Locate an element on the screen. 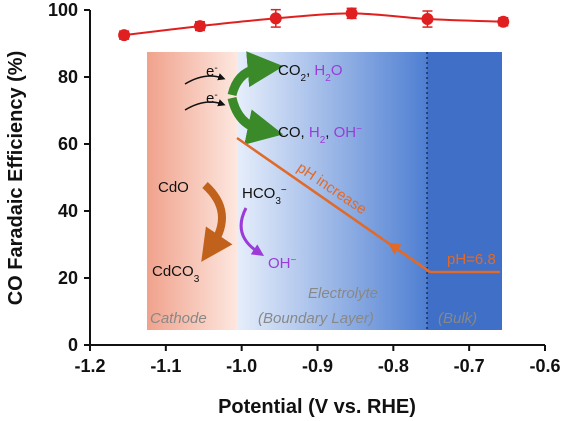  y-axis-title: CO Faradaic Efficiency (%) is located at coordinates (16, 178).